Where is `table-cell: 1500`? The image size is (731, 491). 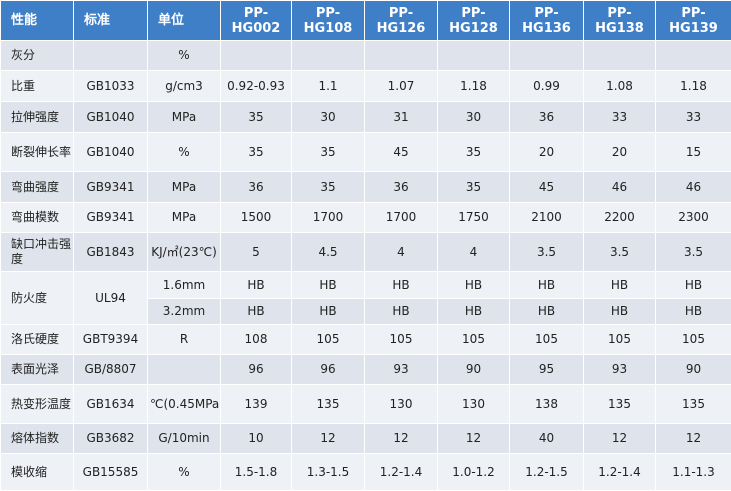
table-cell: 1500 is located at coordinates (256, 218).